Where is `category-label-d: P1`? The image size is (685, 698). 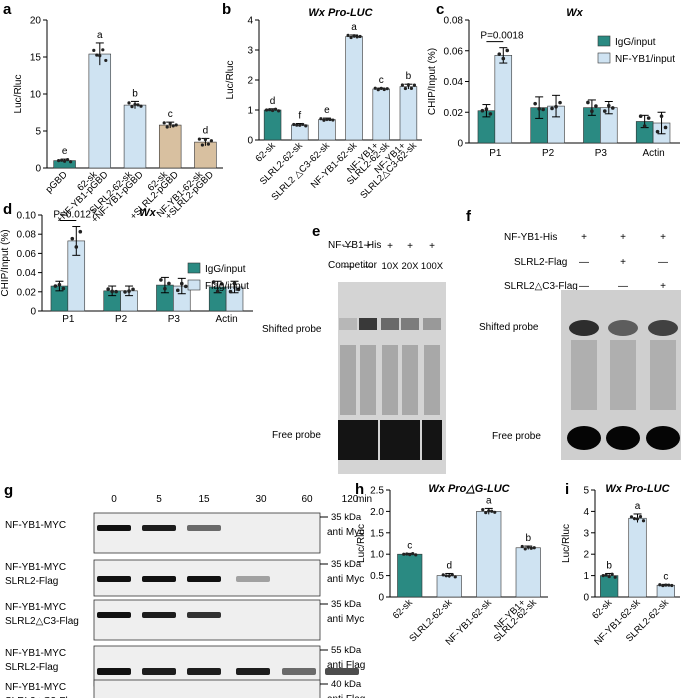 category-label-d: P1 is located at coordinates (68, 319).